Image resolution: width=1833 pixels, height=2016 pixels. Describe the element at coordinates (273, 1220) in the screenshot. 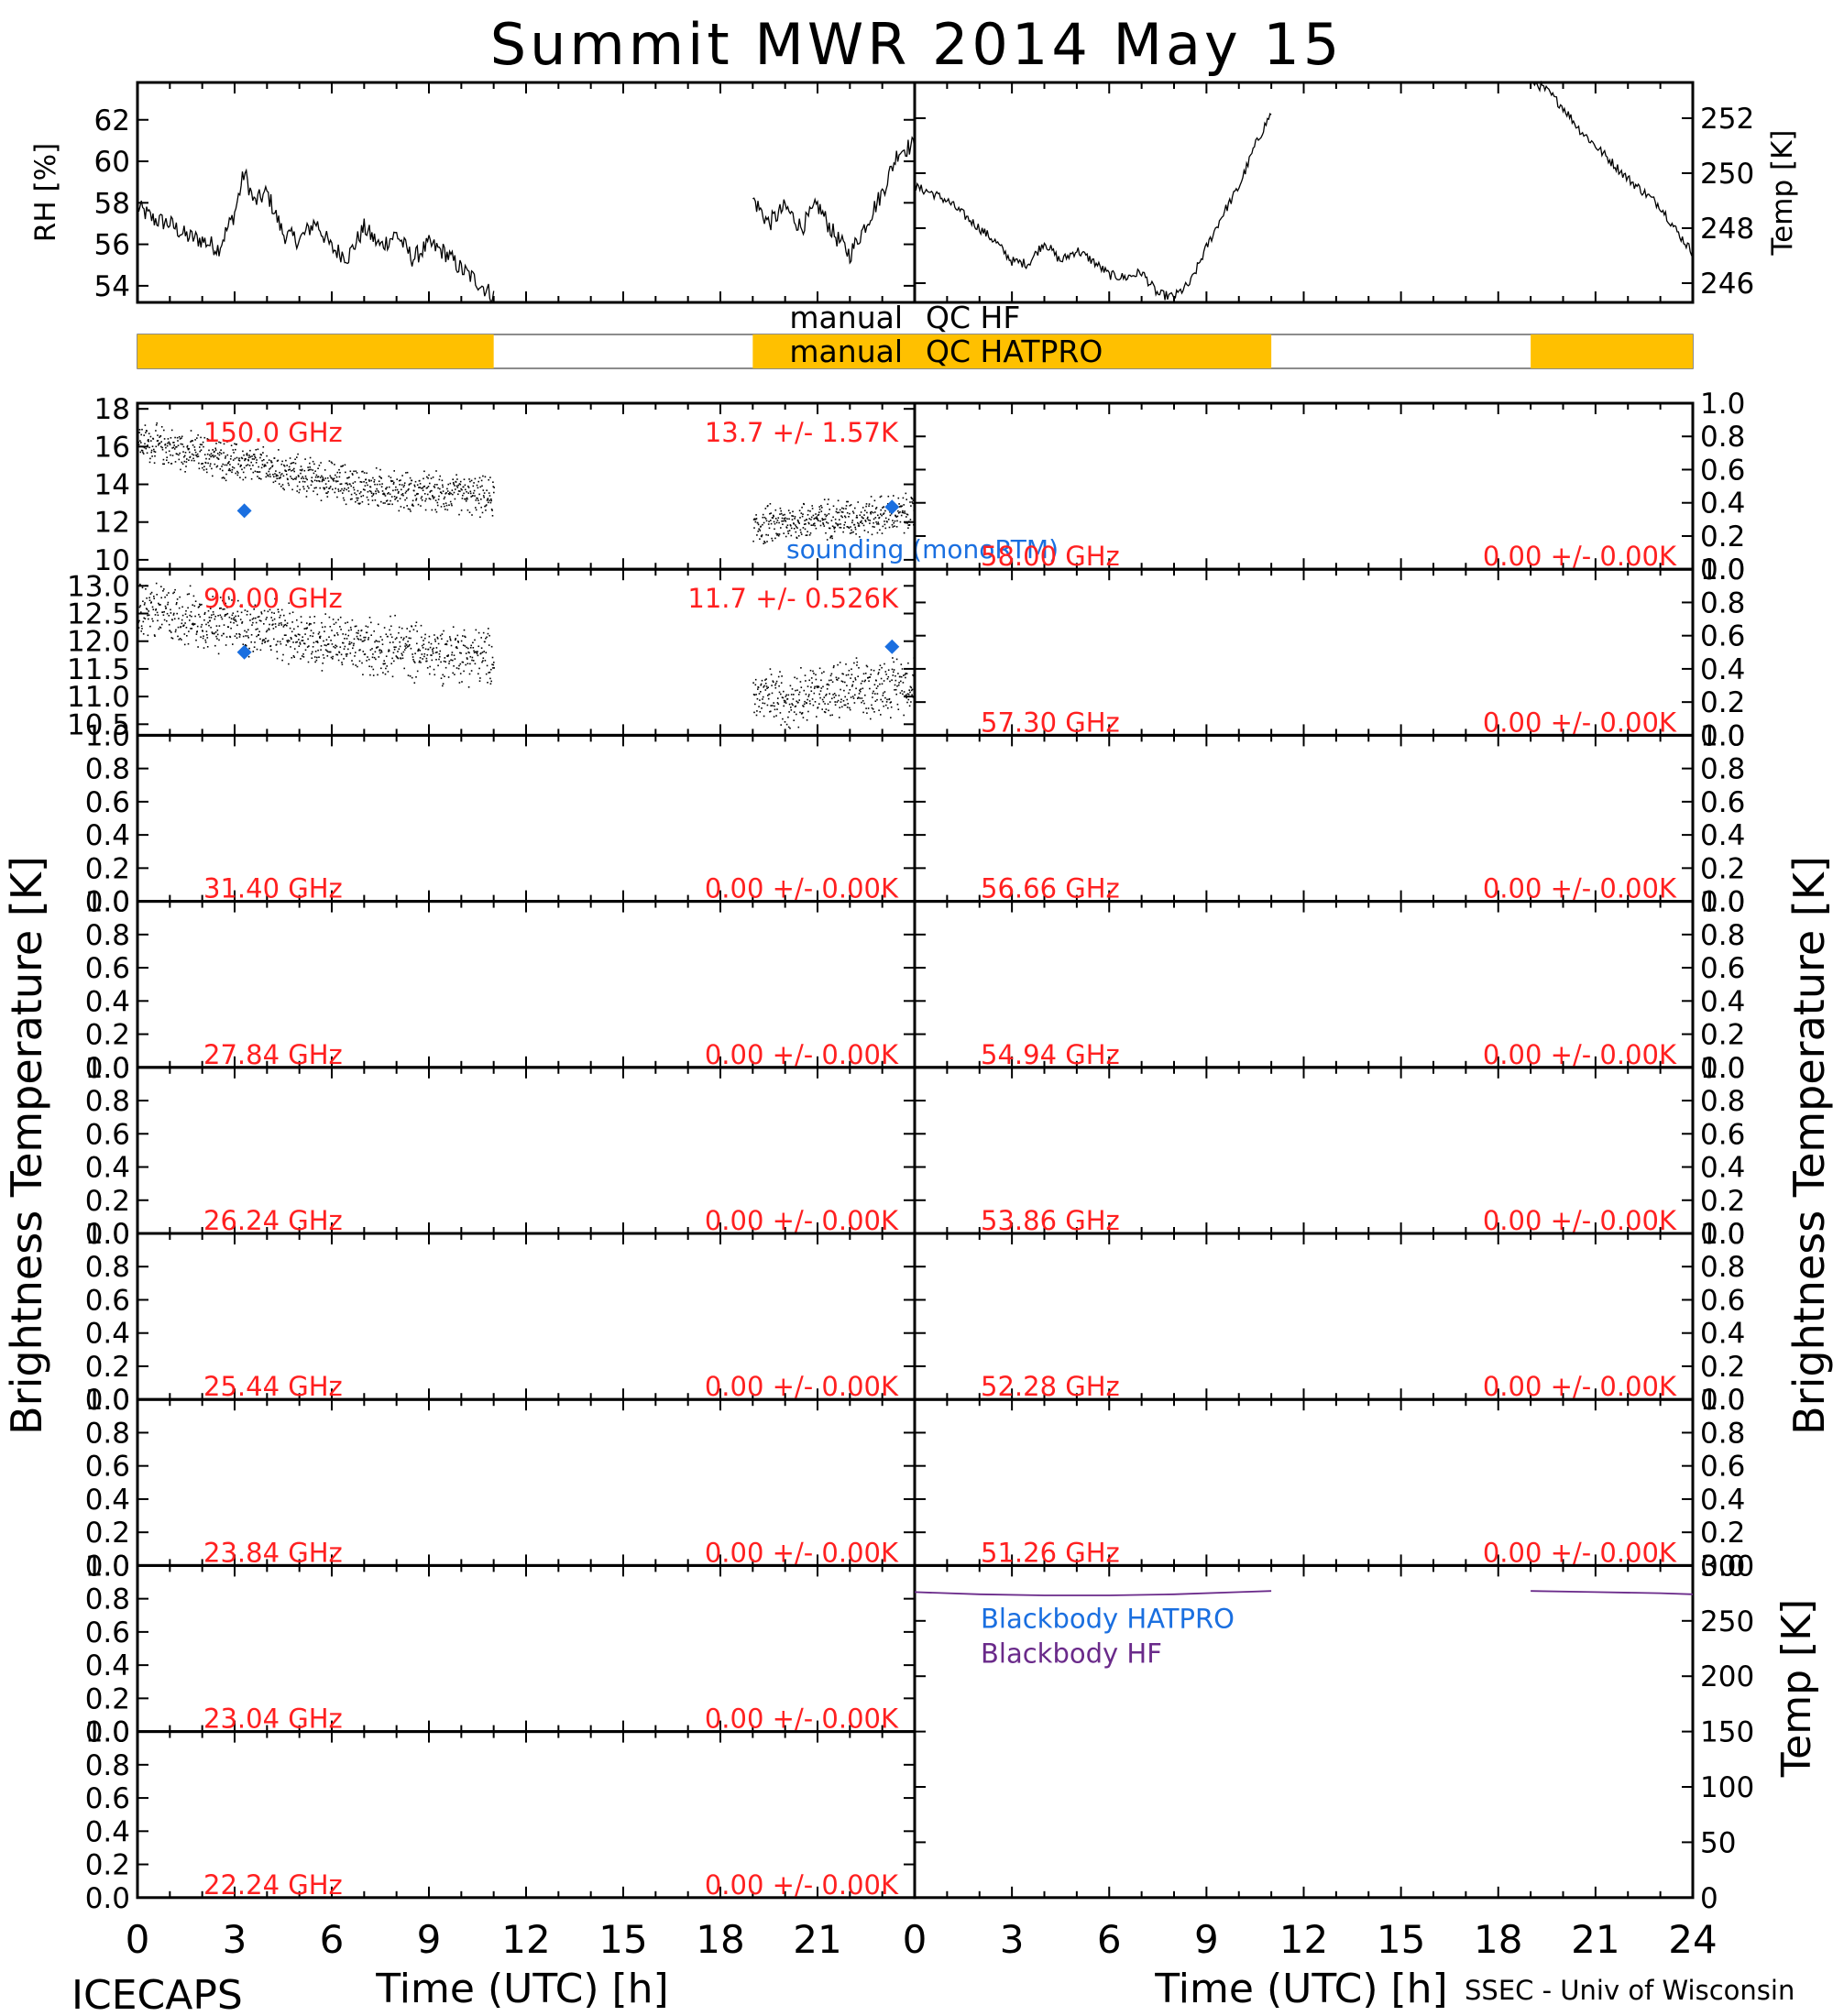

I see `left-5-freq-label: 26.24 GHz` at that location.